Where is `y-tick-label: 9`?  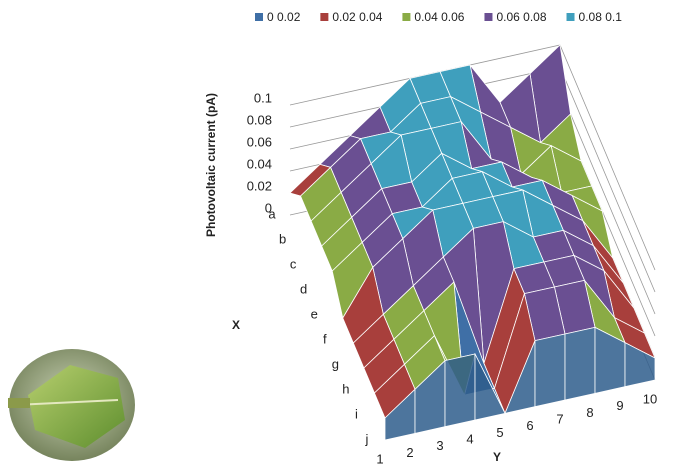 y-tick-label: 9 is located at coordinates (619, 405).